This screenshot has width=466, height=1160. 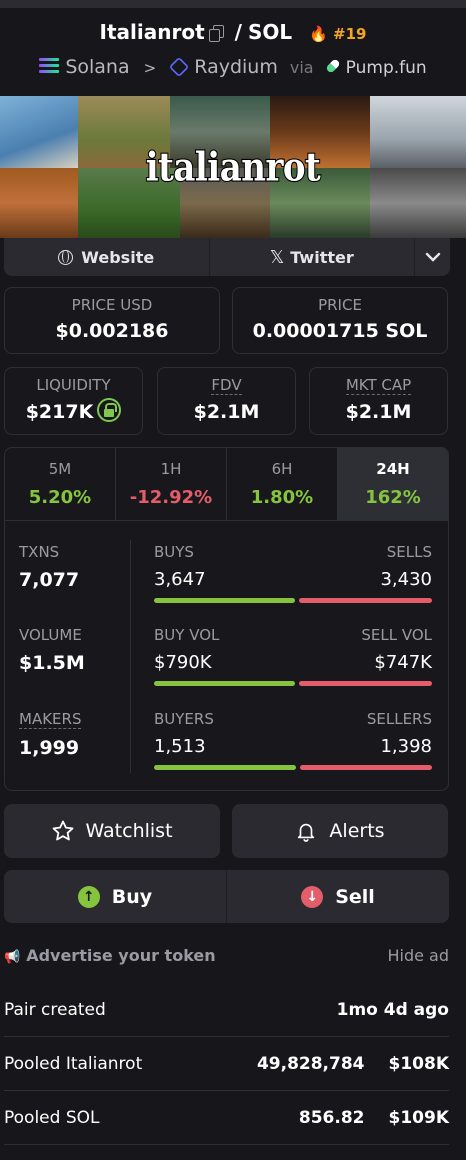 I want to click on bell-icon, so click(x=306, y=832).